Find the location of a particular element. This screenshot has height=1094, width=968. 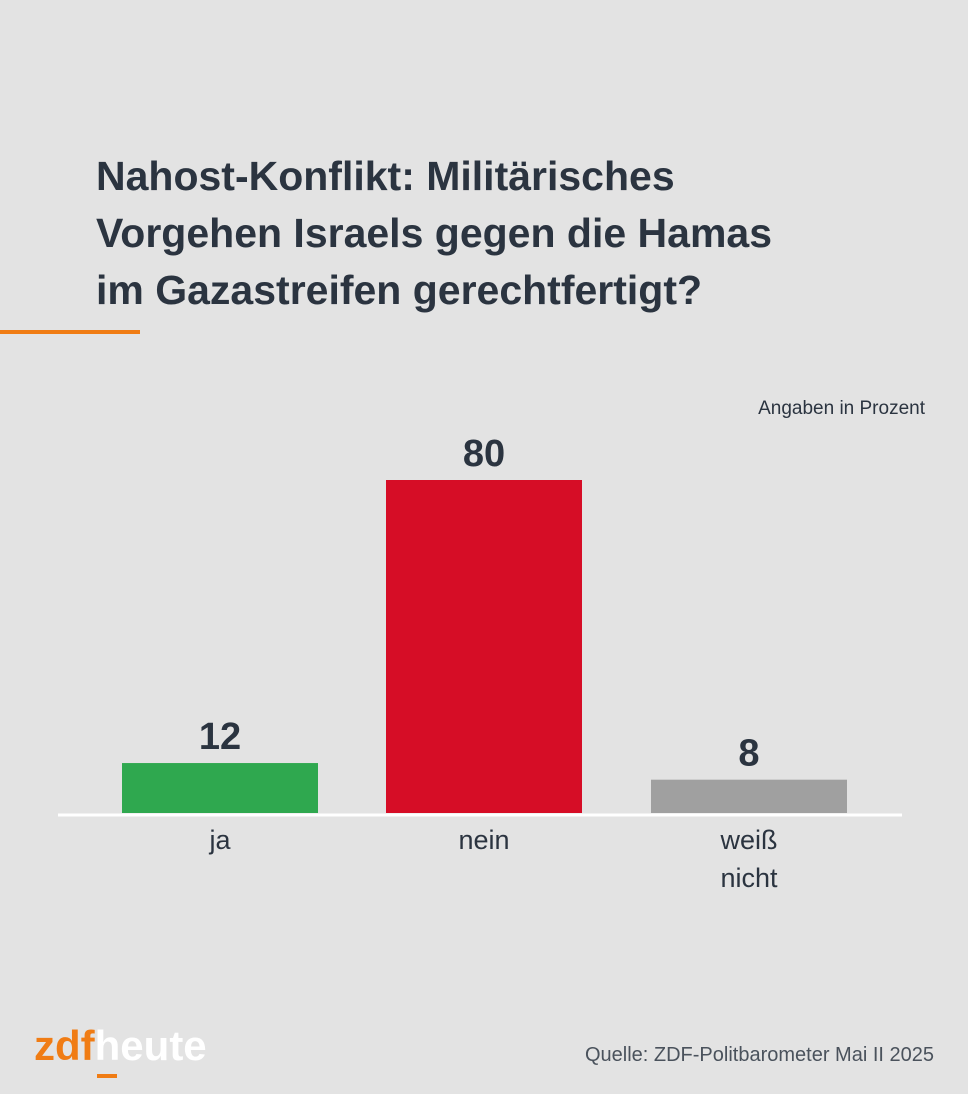

unit-note: Angaben in Prozent is located at coordinates (841, 408).